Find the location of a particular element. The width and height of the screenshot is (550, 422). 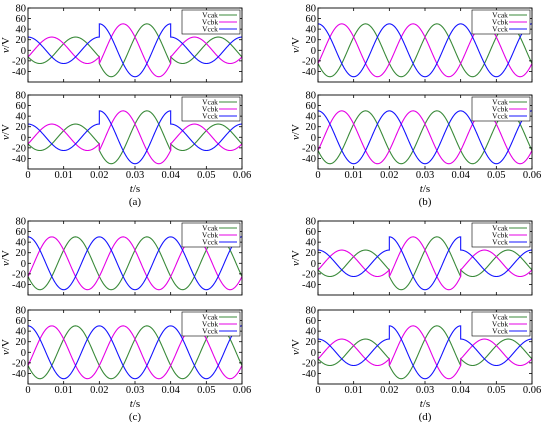

panel-caption: (c) is located at coordinates (135, 416).